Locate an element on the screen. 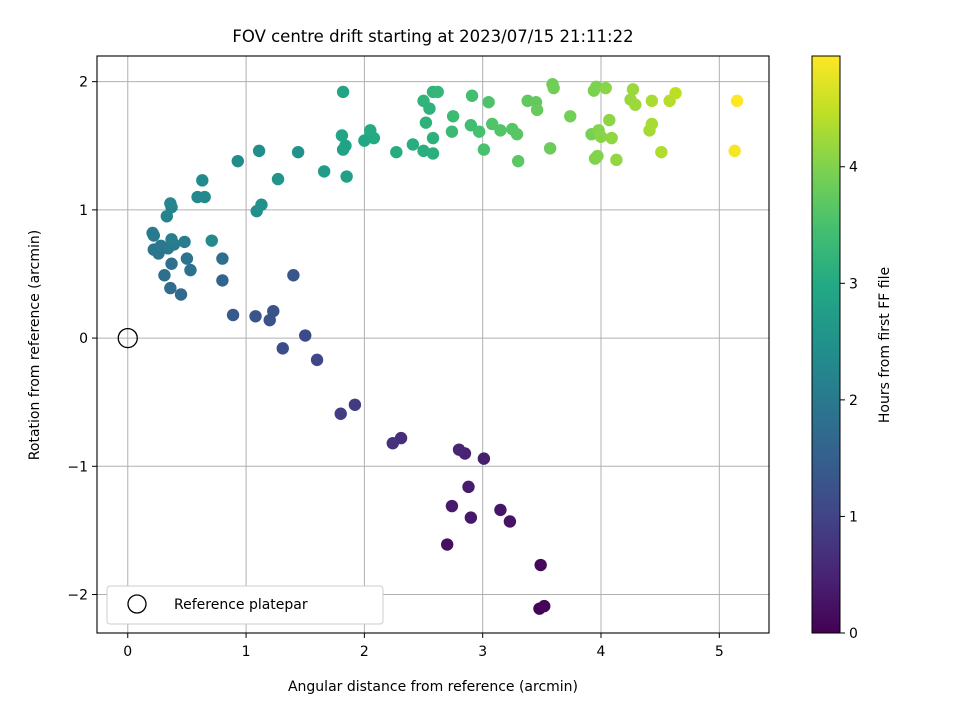 The image size is (960, 724). x-tick-label: 5 is located at coordinates (719, 652).